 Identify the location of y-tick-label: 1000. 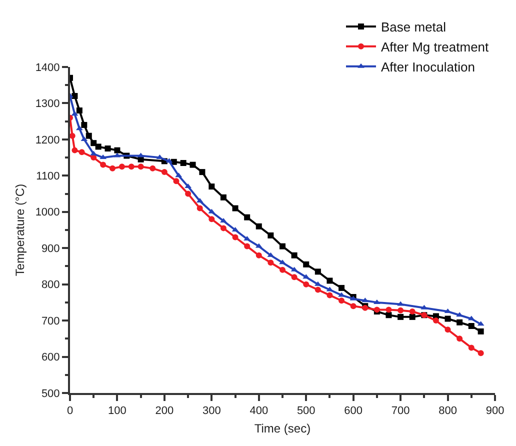
(47, 212).